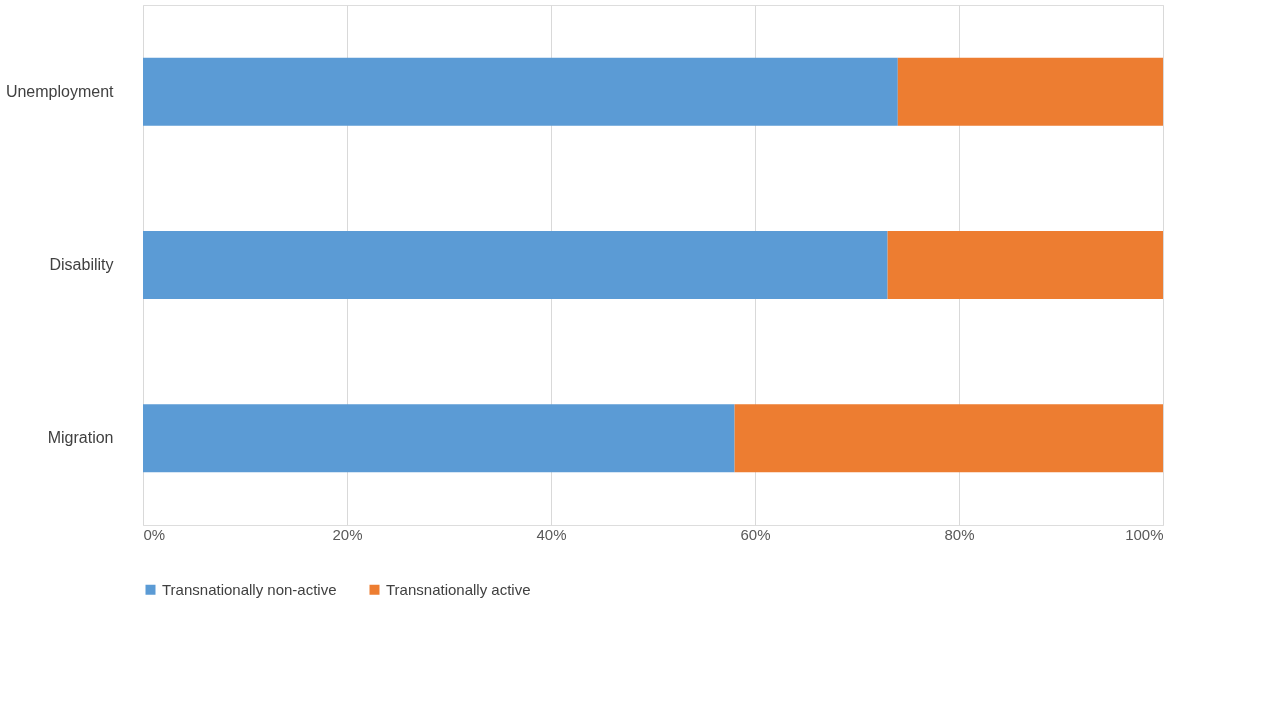 This screenshot has height=707, width=1278. What do you see at coordinates (249, 589) in the screenshot?
I see `legend-label: Transnationally non-active` at bounding box center [249, 589].